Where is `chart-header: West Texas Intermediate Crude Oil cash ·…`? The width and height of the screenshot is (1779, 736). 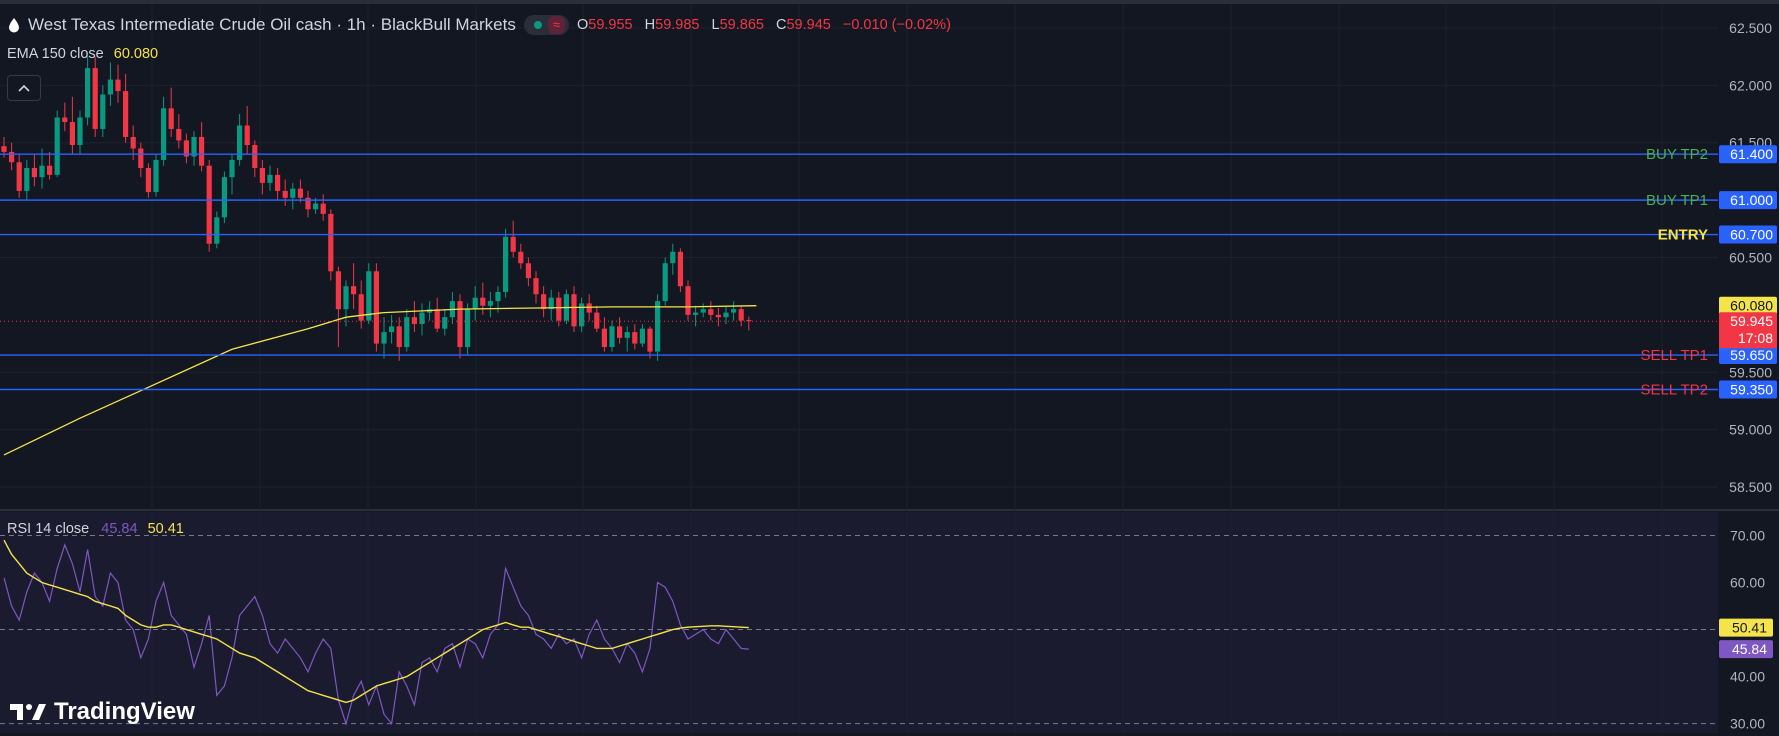
chart-header: West Texas Intermediate Crude Oil cash ·… is located at coordinates (483, 25).